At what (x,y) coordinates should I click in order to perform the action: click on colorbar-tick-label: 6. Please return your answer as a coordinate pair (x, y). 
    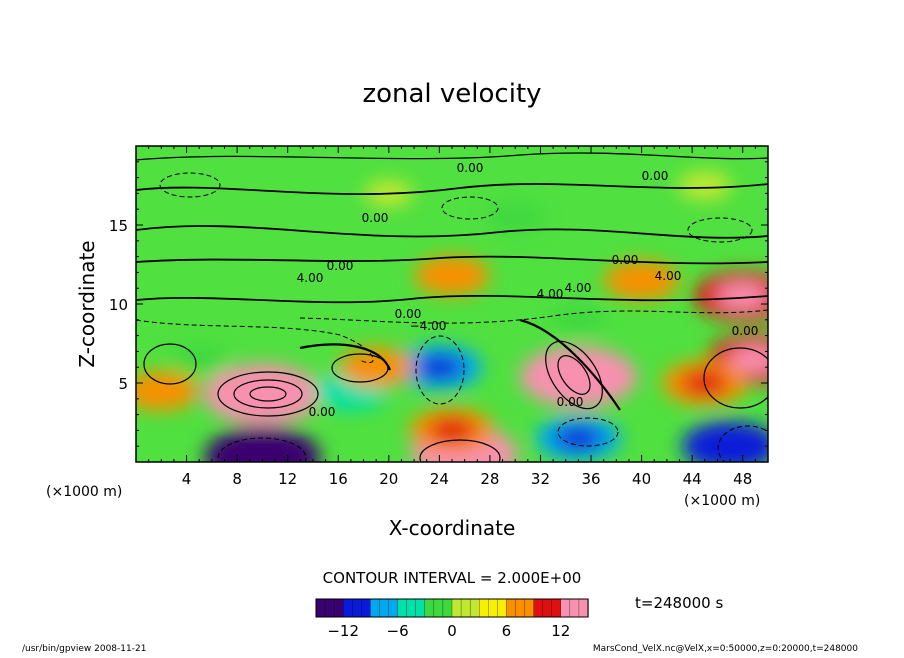
    Looking at the image, I should click on (507, 631).